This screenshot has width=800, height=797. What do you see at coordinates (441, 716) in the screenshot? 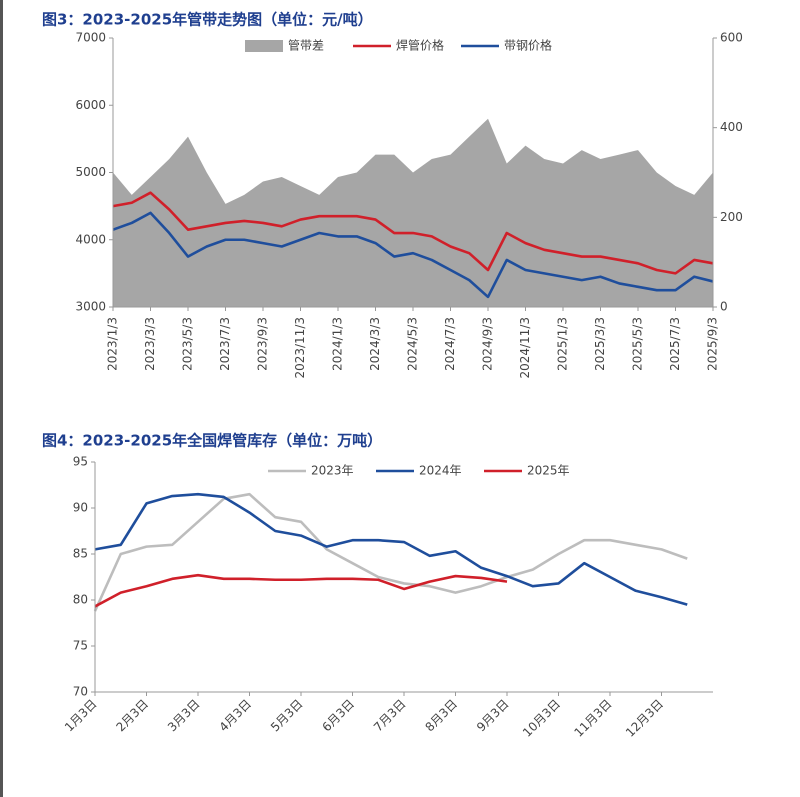
I see `x-tick-label: 8月3日` at bounding box center [441, 716].